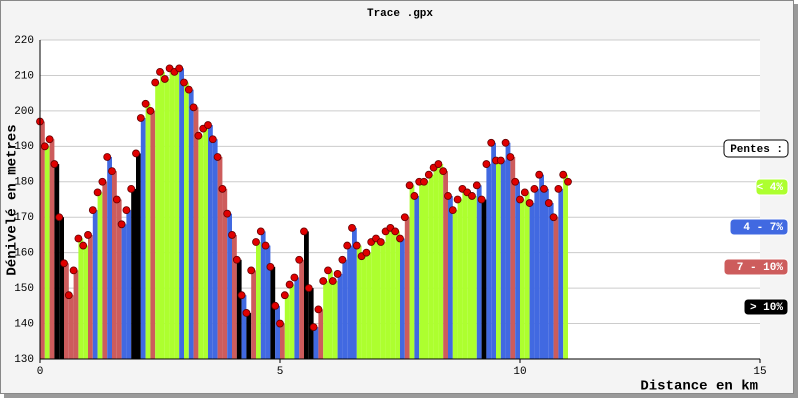  I want to click on legend-label: < 4%, so click(770, 188).